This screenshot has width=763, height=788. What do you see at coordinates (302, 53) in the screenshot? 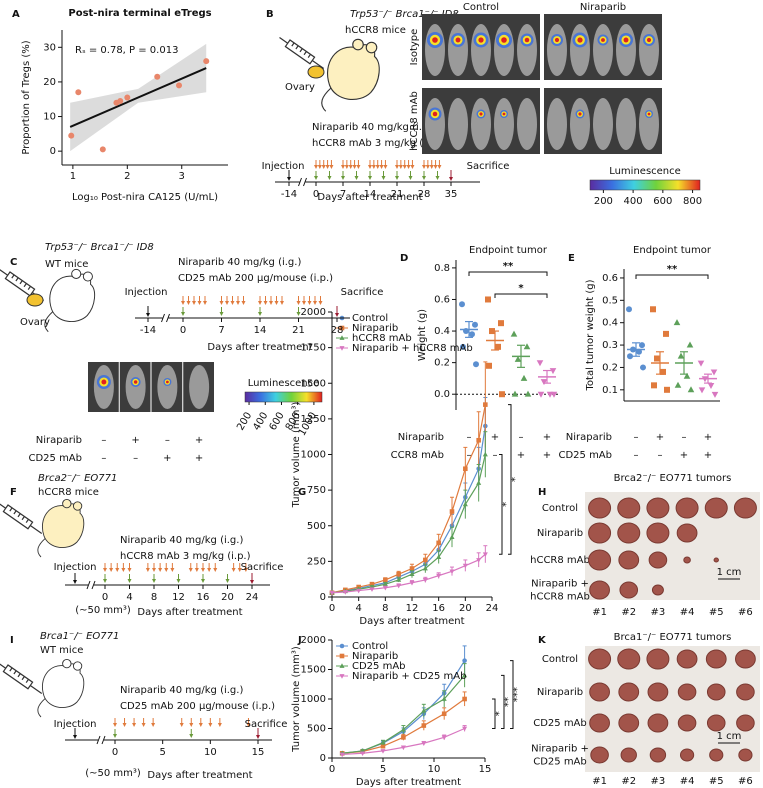
I see `syringe-illustration` at bounding box center [302, 53].